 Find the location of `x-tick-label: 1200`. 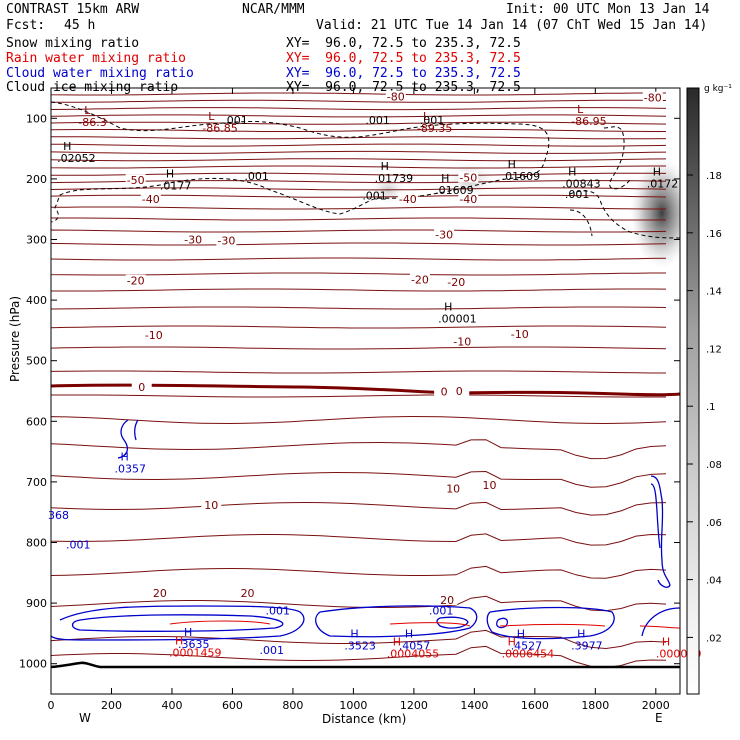

x-tick-label: 1200 is located at coordinates (414, 705).